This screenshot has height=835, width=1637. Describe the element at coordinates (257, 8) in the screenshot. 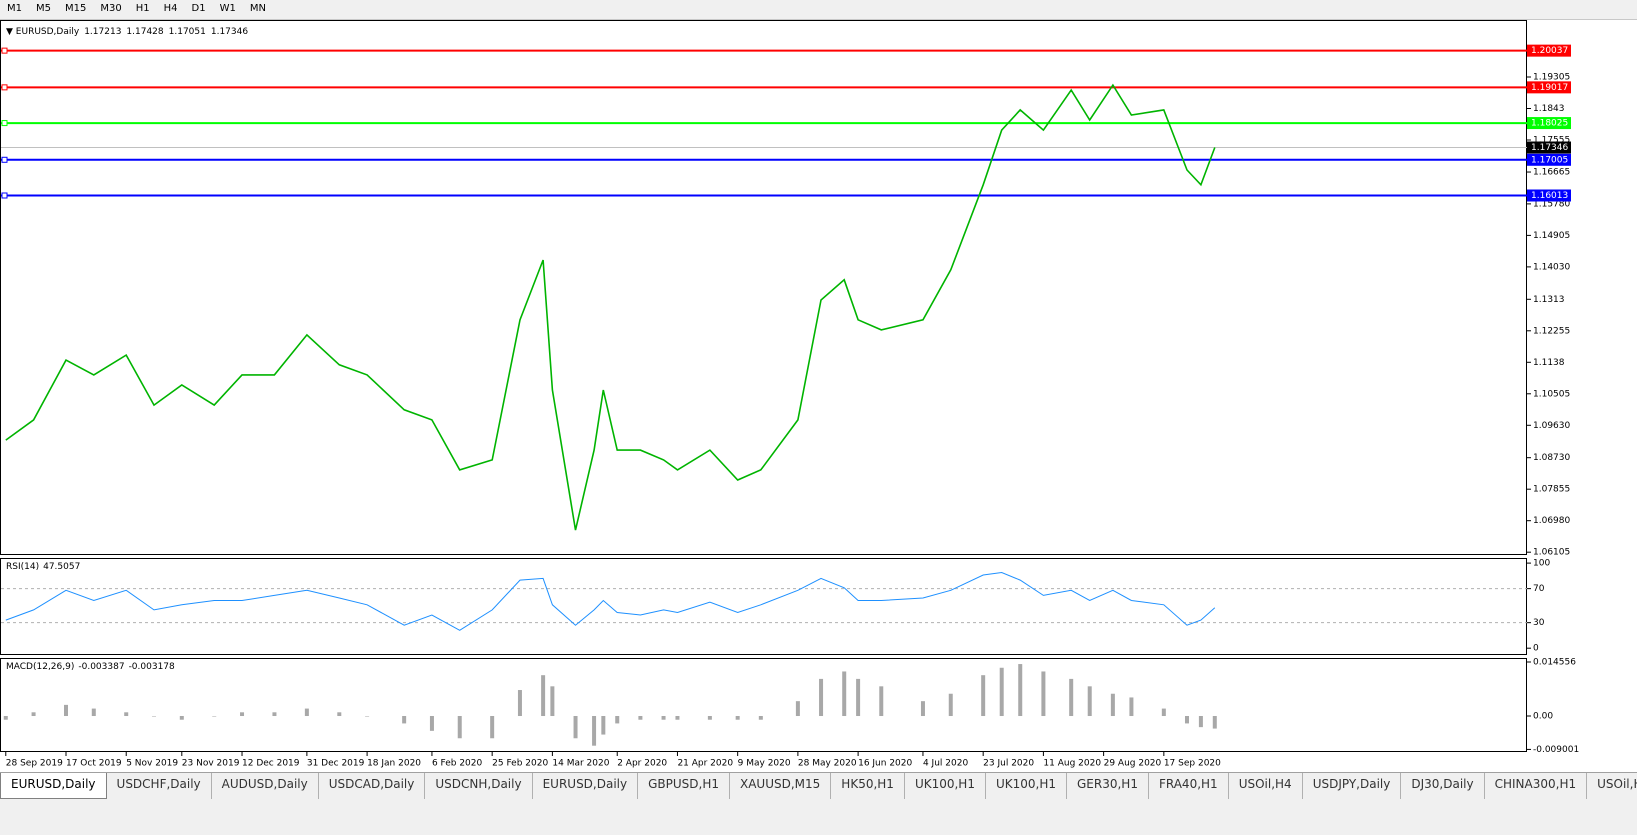

I see `timeframe-button: MN` at that location.